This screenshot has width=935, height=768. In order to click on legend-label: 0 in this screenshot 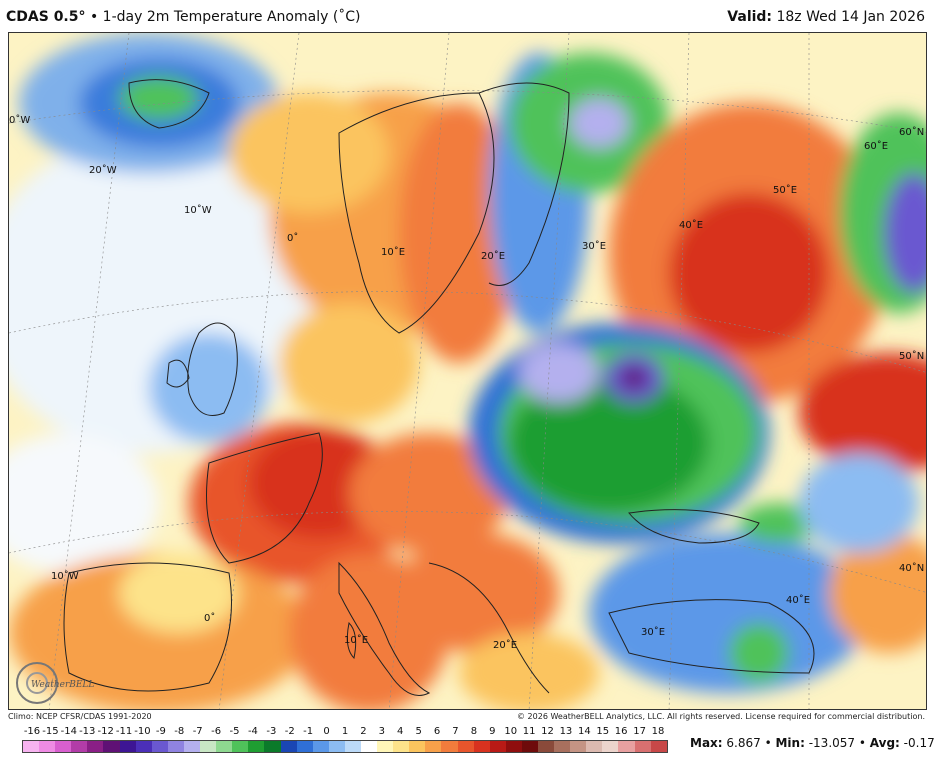, I will do `click(326, 731)`.